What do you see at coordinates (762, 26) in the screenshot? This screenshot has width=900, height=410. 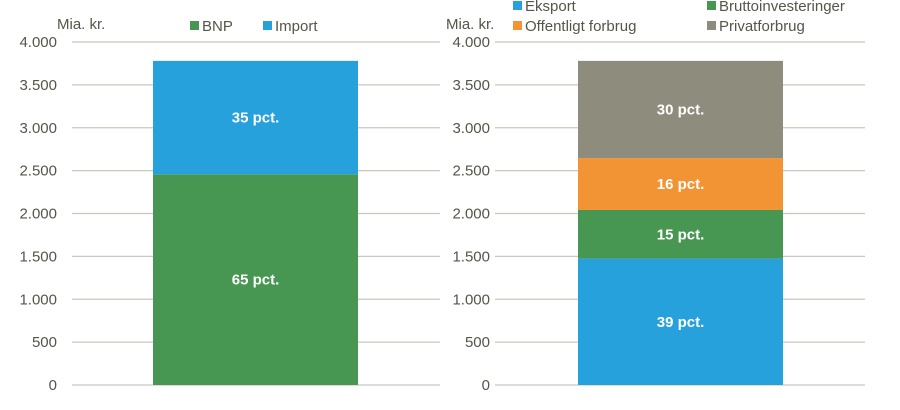 I see `legend-label: Privatforbrug` at bounding box center [762, 26].